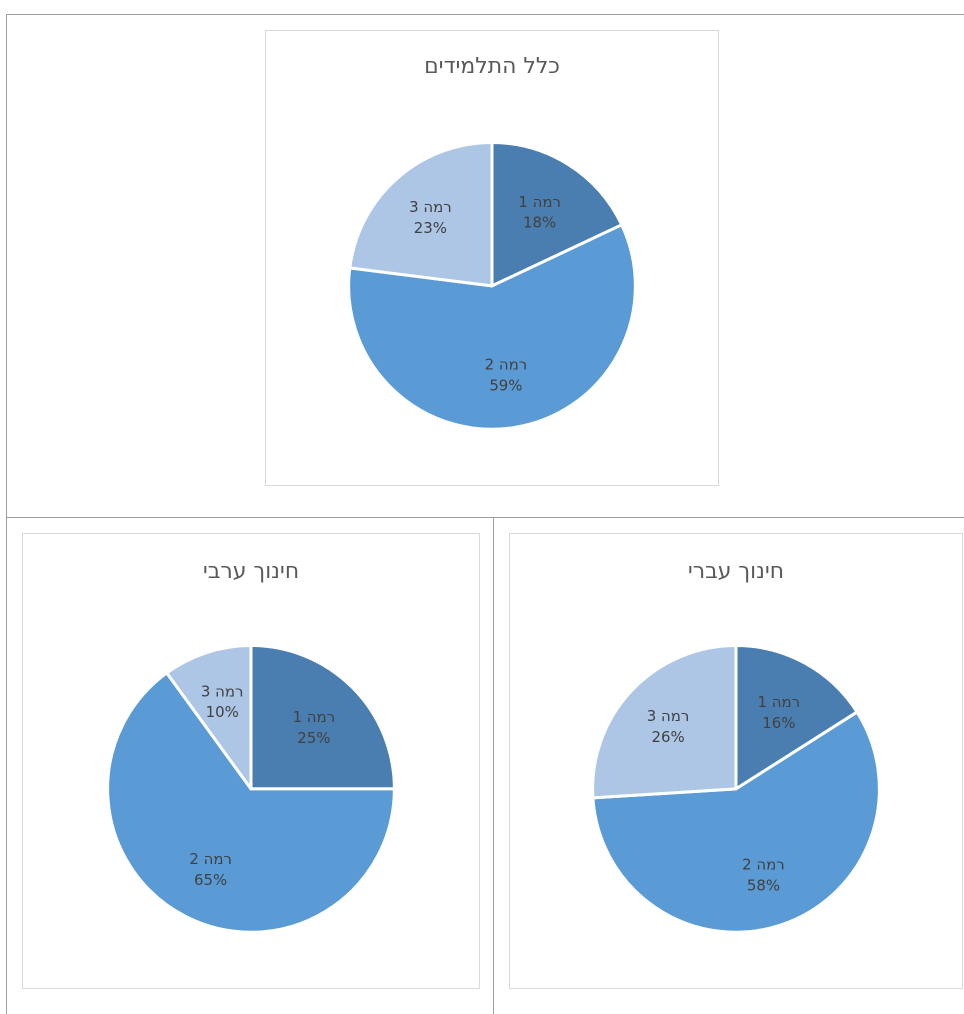 The width and height of the screenshot is (964, 1014). I want to click on slice-label-percent-level-2: 58%, so click(763, 885).